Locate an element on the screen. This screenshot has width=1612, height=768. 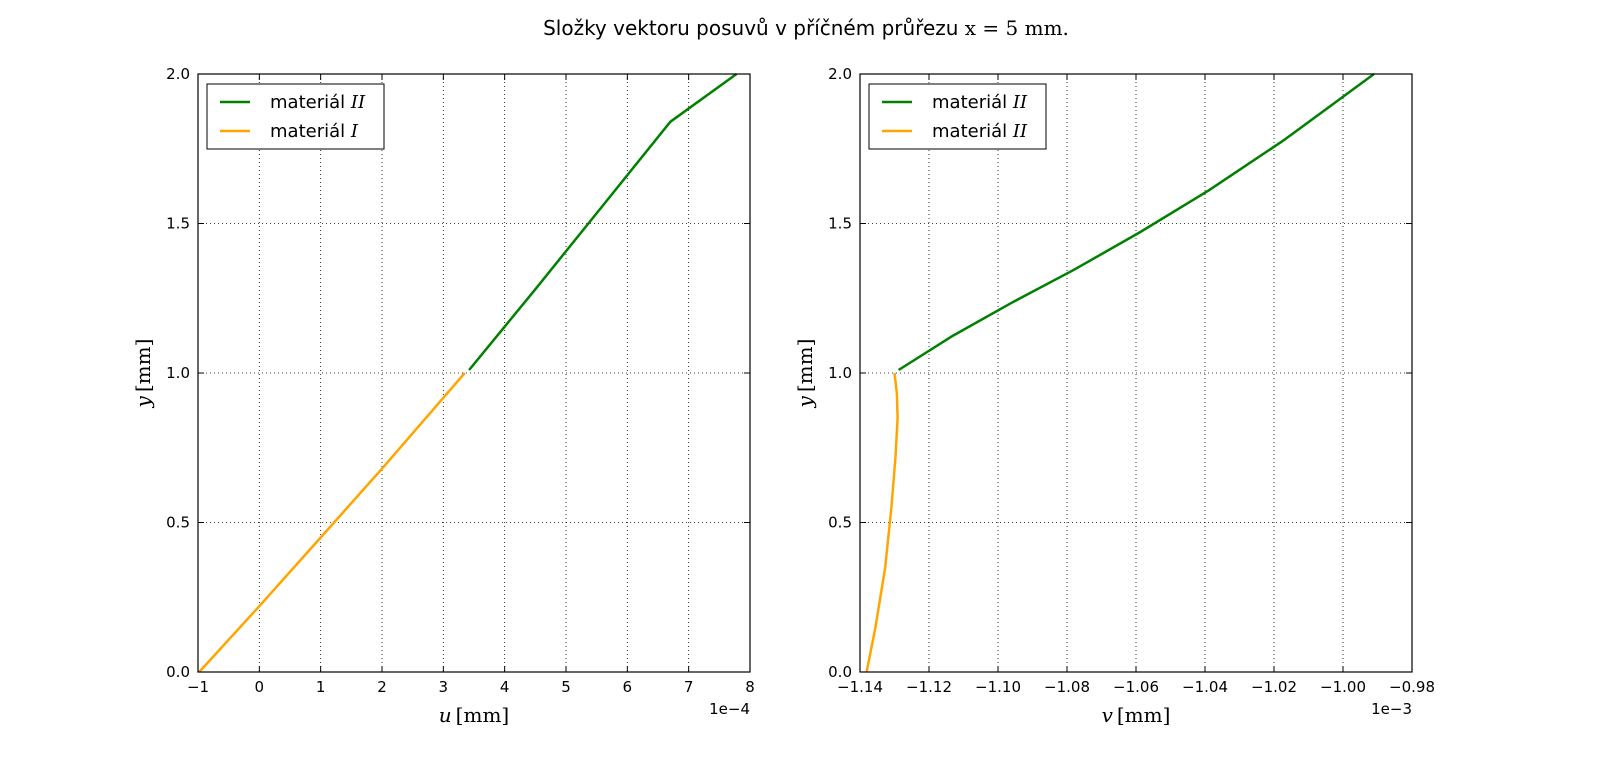
x-offset-label: 1e−4 is located at coordinates (729, 709).